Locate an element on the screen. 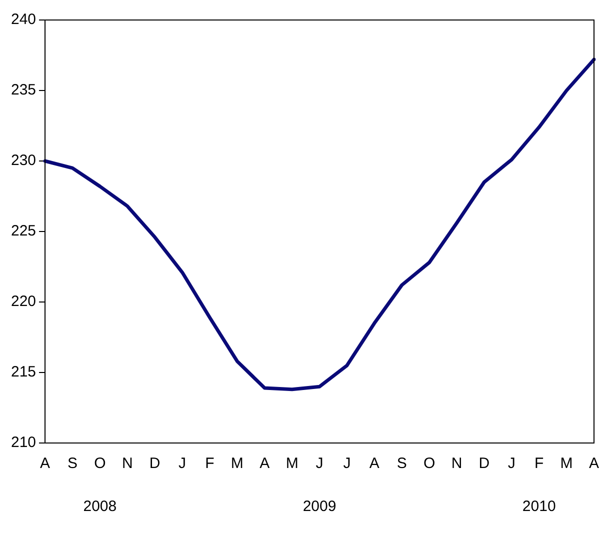 This screenshot has width=613, height=537. y-tick-label: 230 is located at coordinates (23, 161).